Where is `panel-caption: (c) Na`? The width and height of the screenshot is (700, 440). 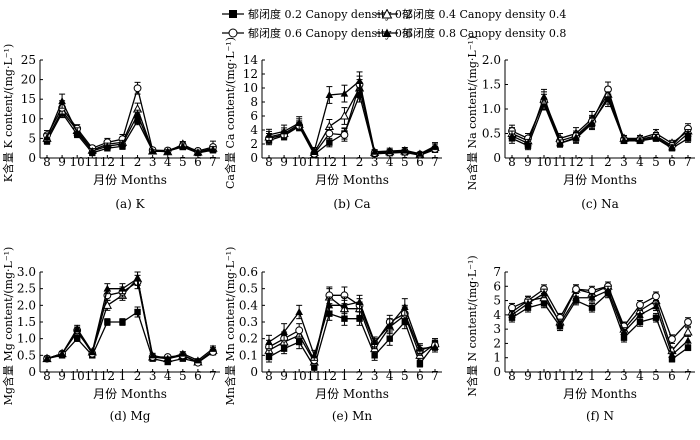
panel-caption: (c) Na is located at coordinates (600, 204).